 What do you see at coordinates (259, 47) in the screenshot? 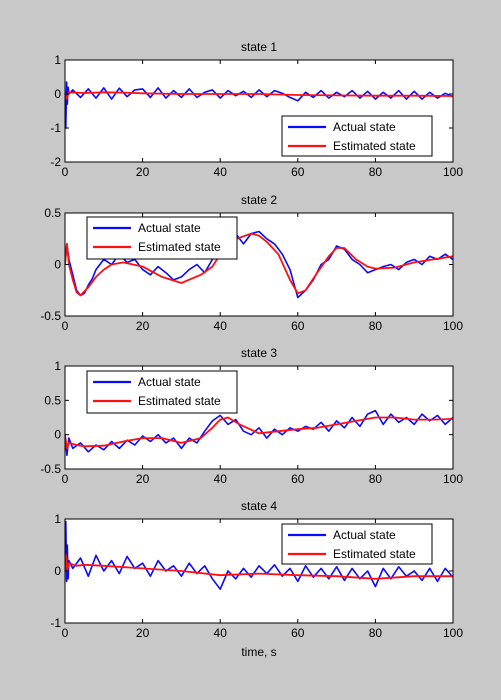
I see `subplot-title: state 1` at bounding box center [259, 47].